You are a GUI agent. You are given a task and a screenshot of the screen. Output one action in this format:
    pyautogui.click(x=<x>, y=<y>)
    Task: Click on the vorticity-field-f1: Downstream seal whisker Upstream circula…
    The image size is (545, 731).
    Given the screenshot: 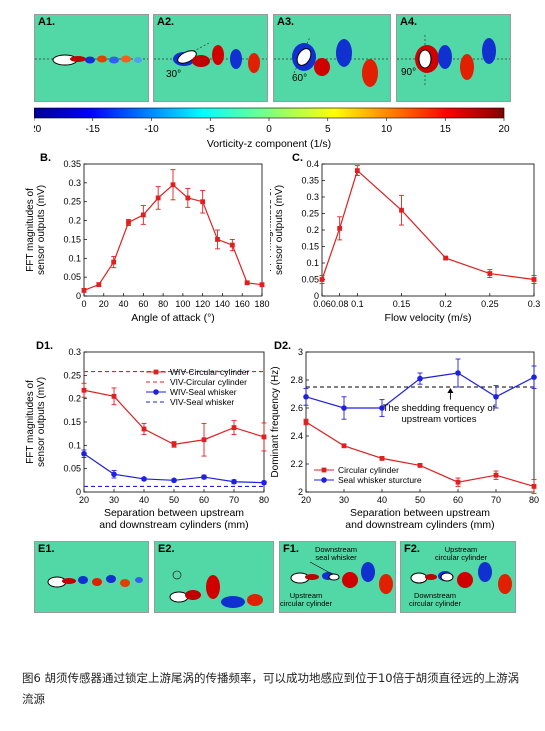 What is the action you would take?
    pyautogui.click(x=336, y=576)
    